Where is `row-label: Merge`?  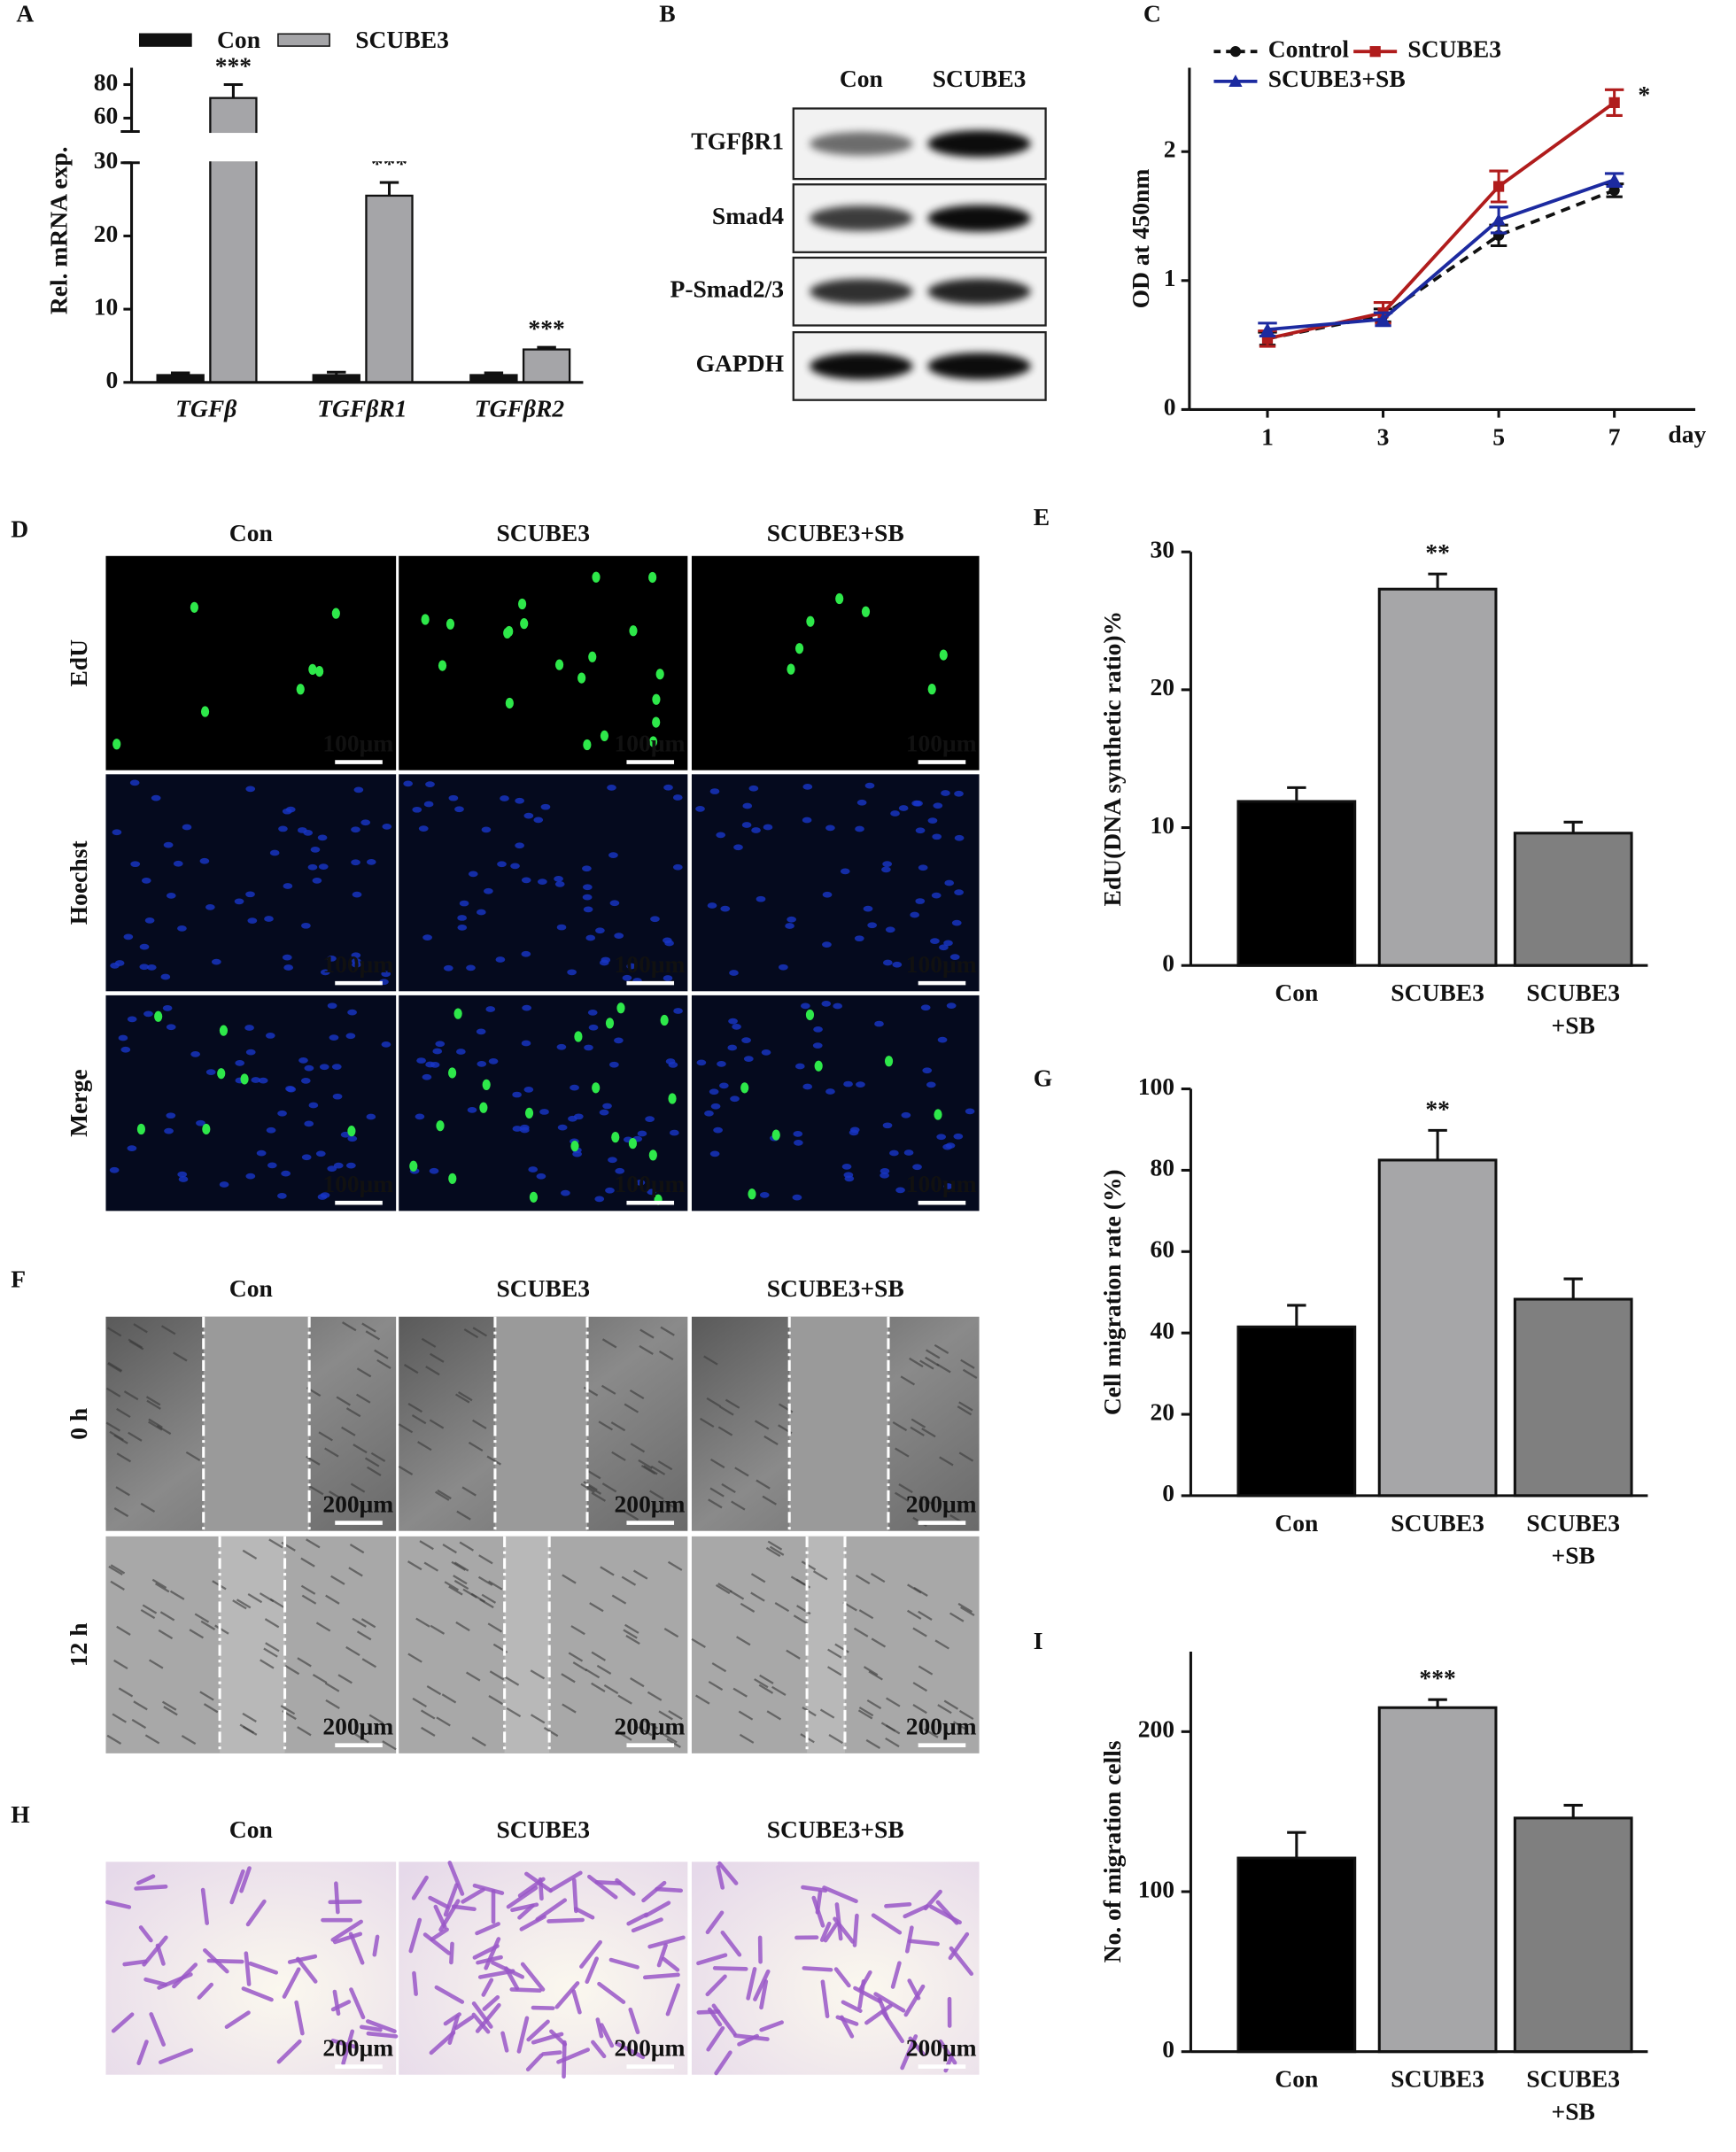 row-label: Merge is located at coordinates (78, 1102).